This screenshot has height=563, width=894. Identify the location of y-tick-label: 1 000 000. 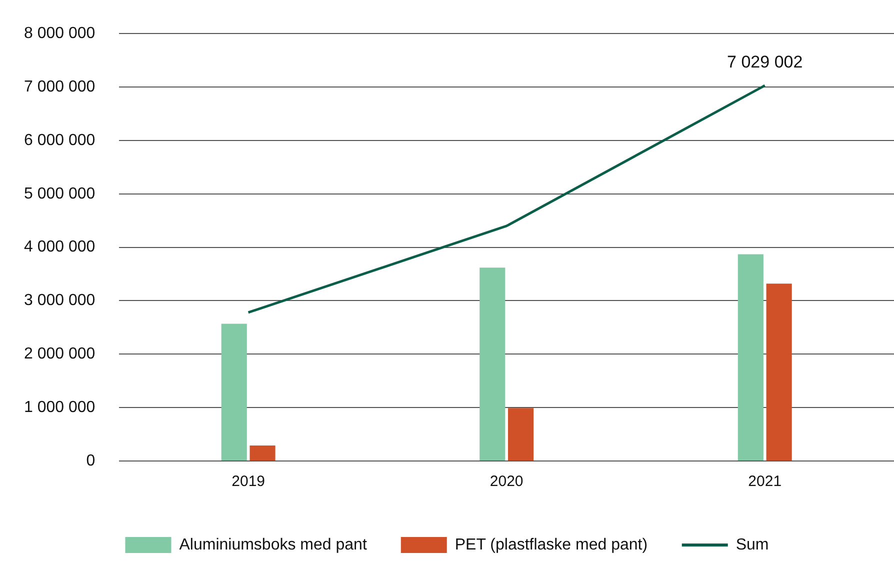
(60, 407).